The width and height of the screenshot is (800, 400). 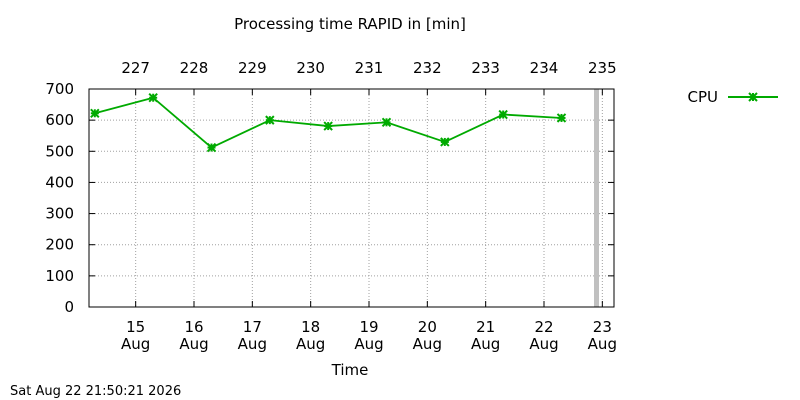 I want to click on x-tick-label-day: 17, so click(x=252, y=327).